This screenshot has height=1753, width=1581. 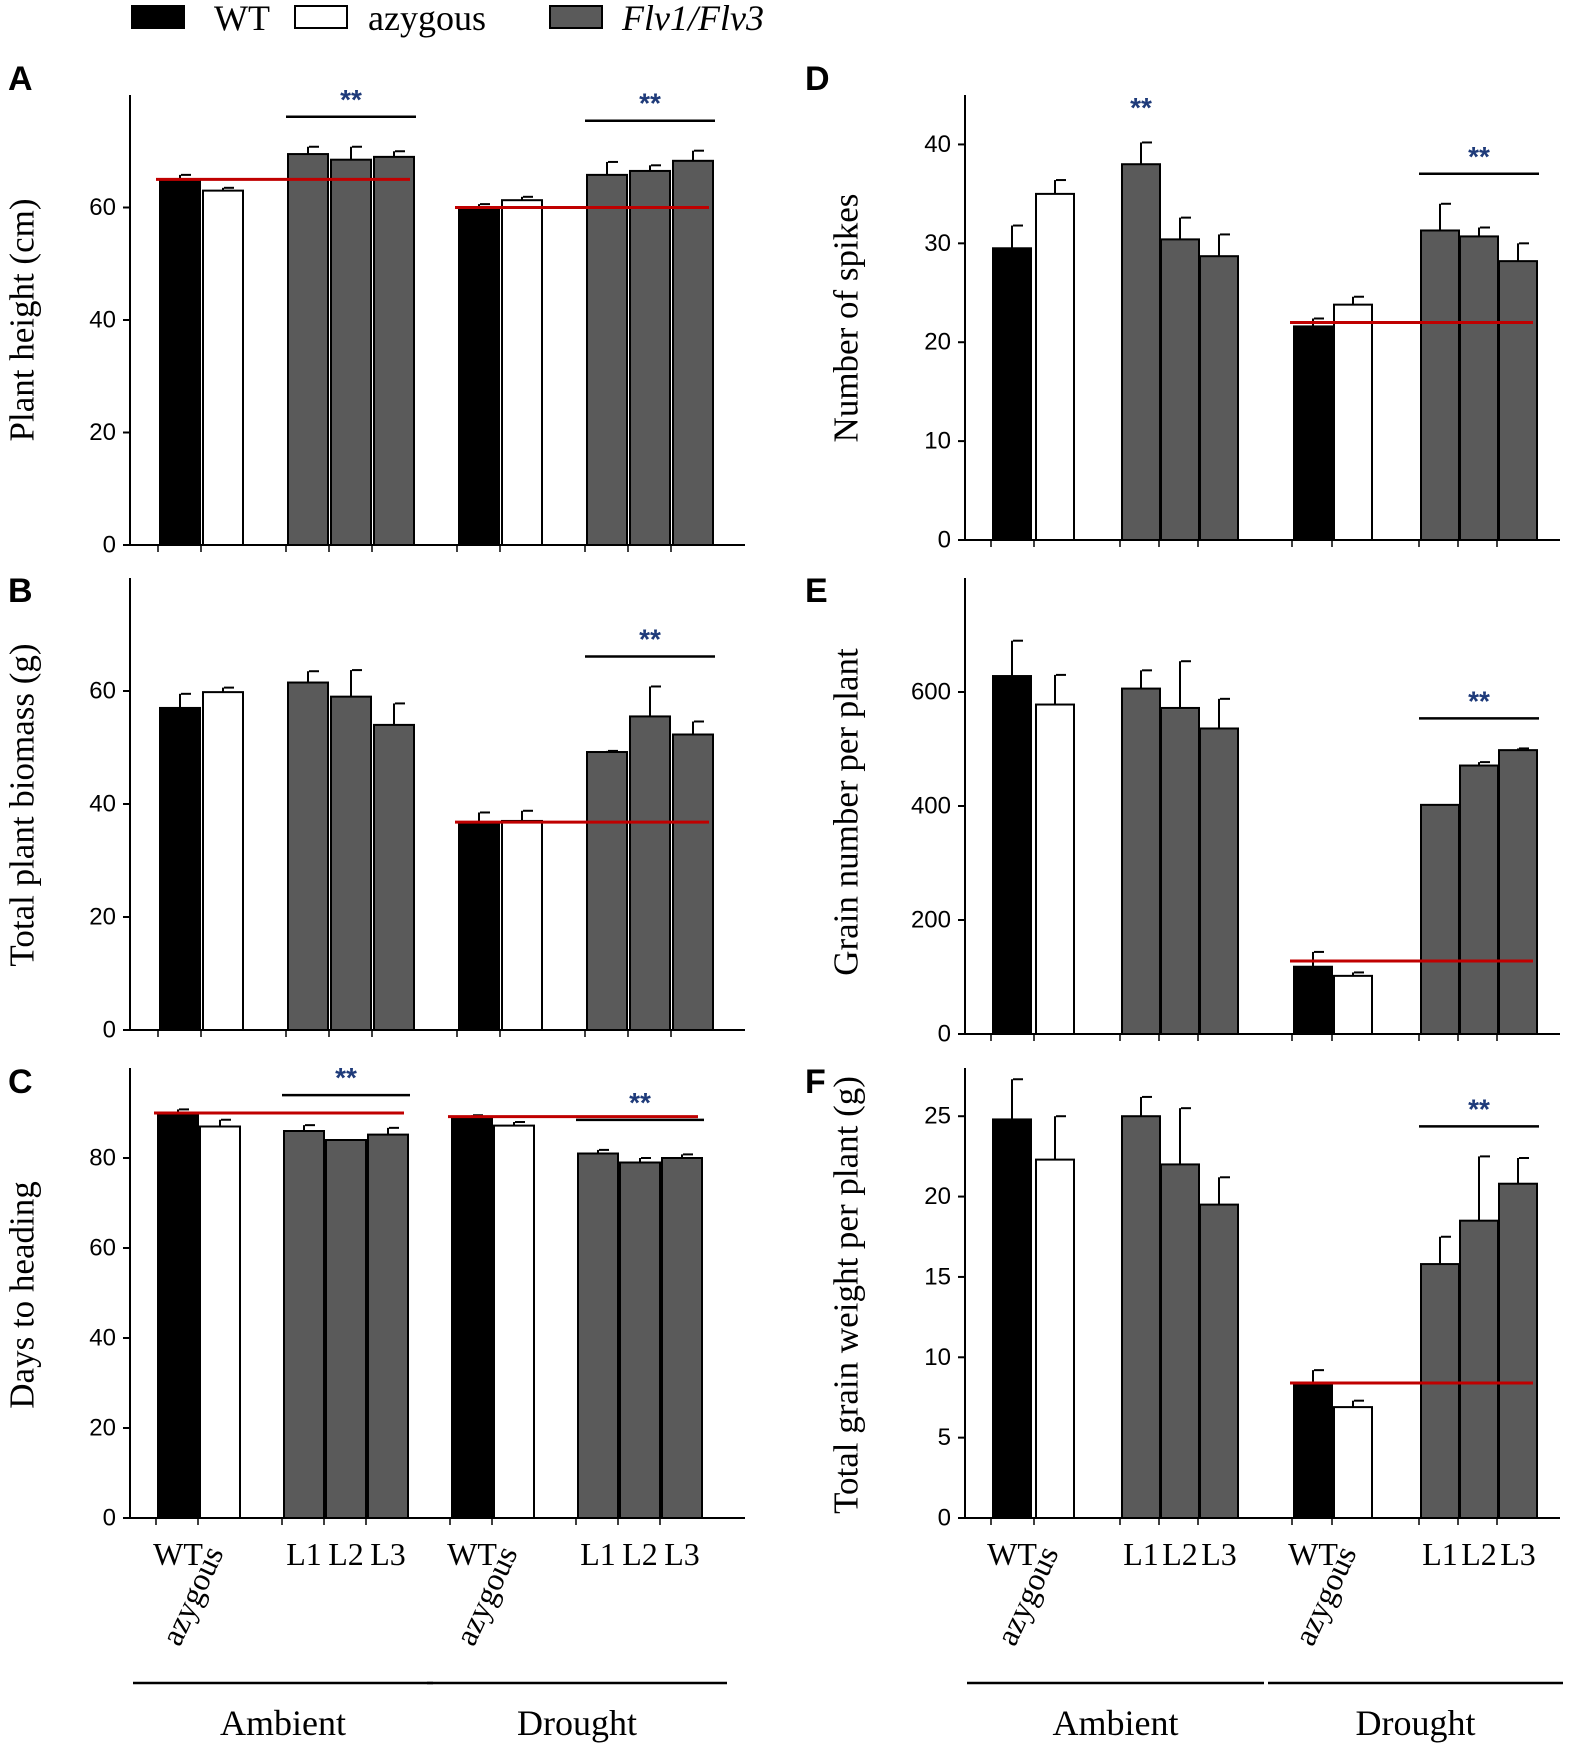 I want to click on category-label-l1: L1, so click(x=1440, y=1554).